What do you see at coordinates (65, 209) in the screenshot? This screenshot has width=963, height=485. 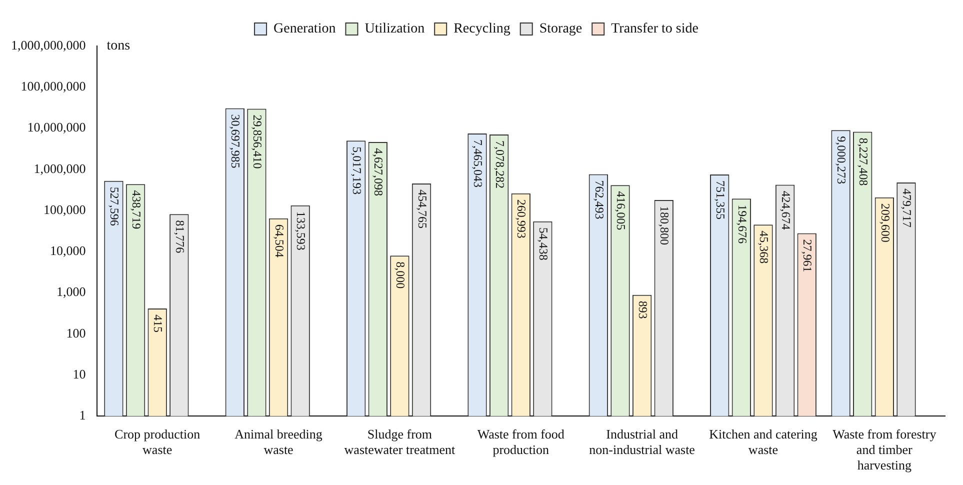 I see `y-tick-label: 100,000` at bounding box center [65, 209].